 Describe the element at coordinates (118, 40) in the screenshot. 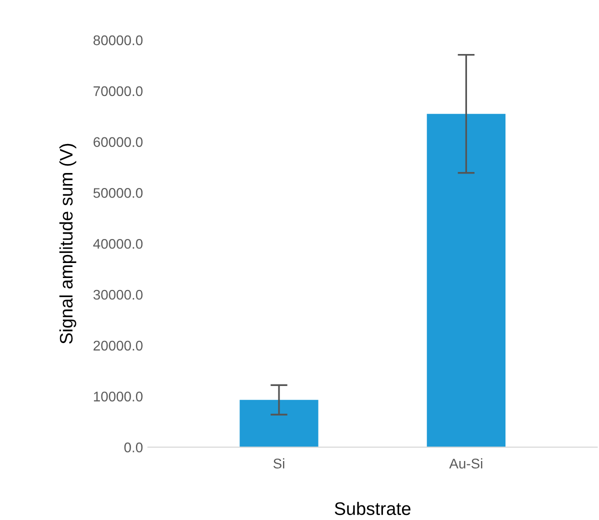

I see `y-tick-label: 80000.0` at that location.